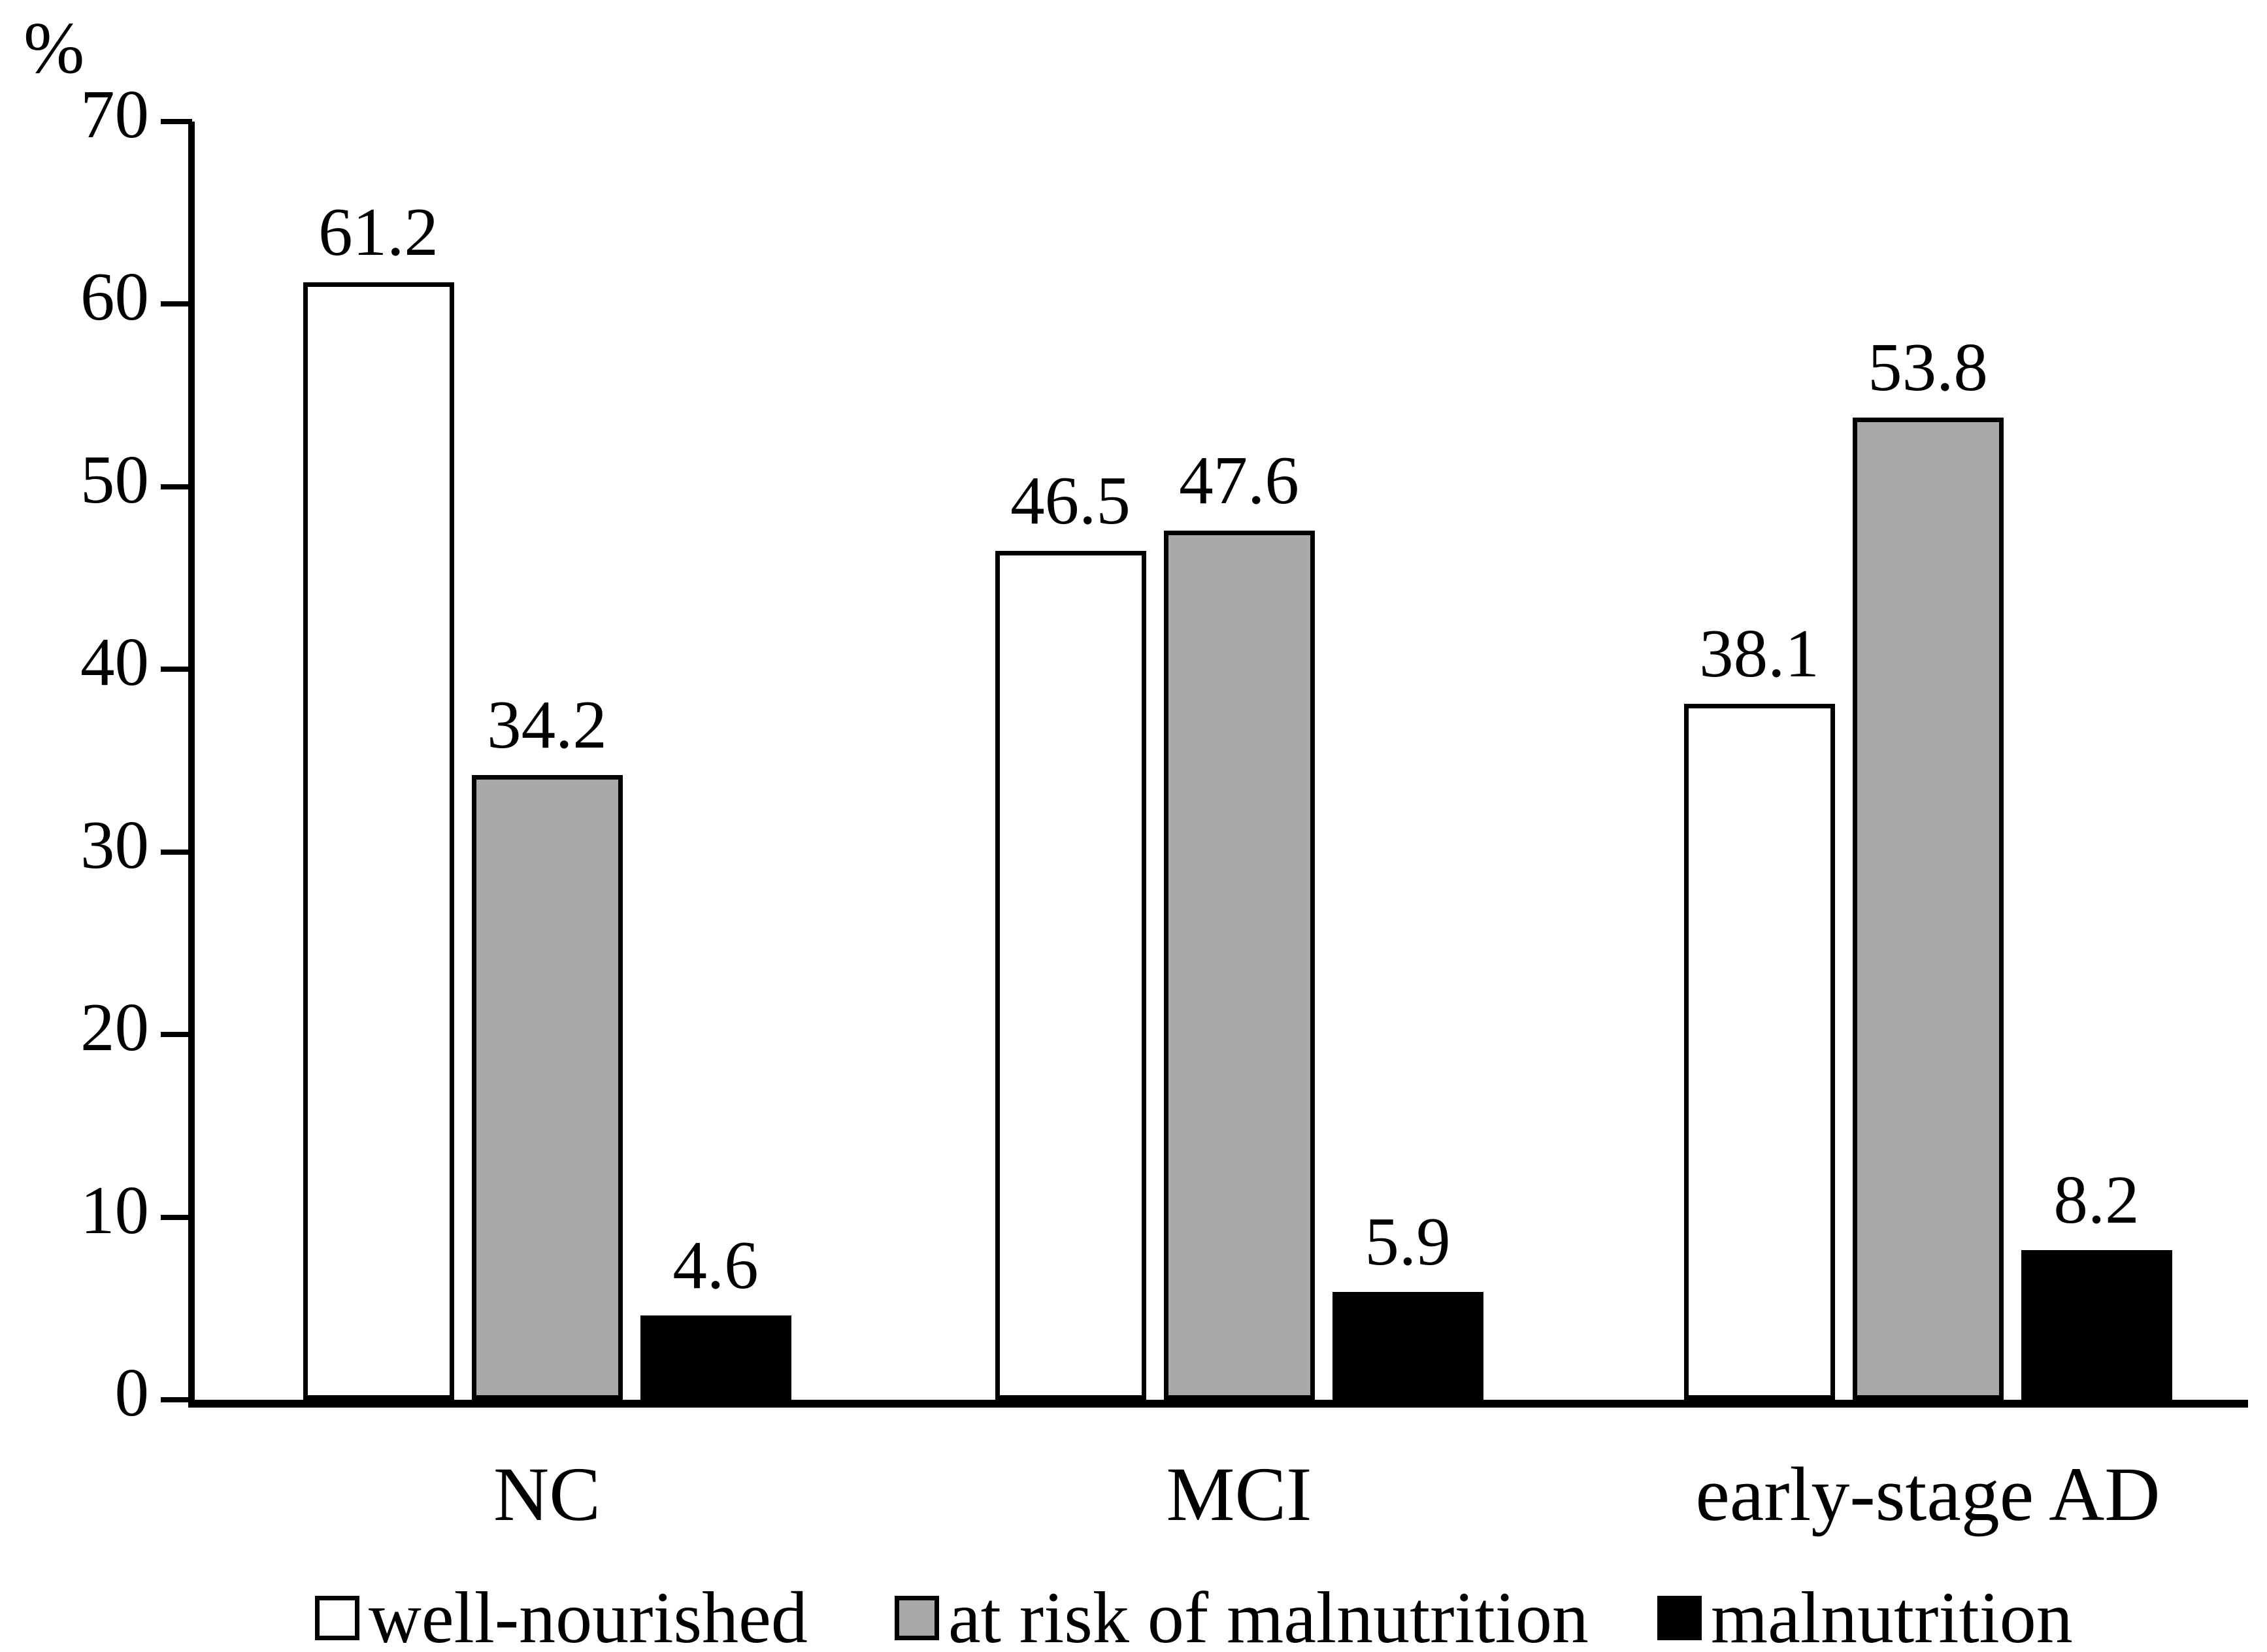 This screenshot has width=2267, height=1652. What do you see at coordinates (1268, 1615) in the screenshot?
I see `legend-label: at risk of malnutrition` at bounding box center [1268, 1615].